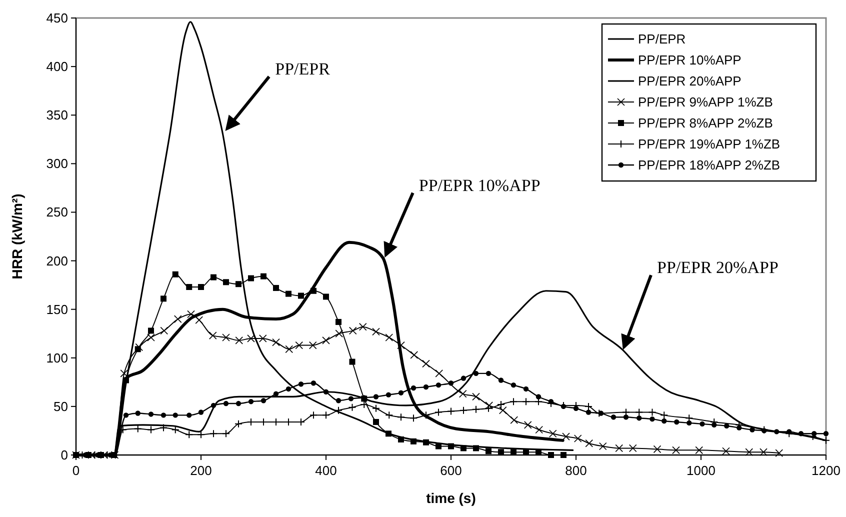 This screenshot has width=846, height=517. I want to click on y-tick-label: 150, so click(57, 309).